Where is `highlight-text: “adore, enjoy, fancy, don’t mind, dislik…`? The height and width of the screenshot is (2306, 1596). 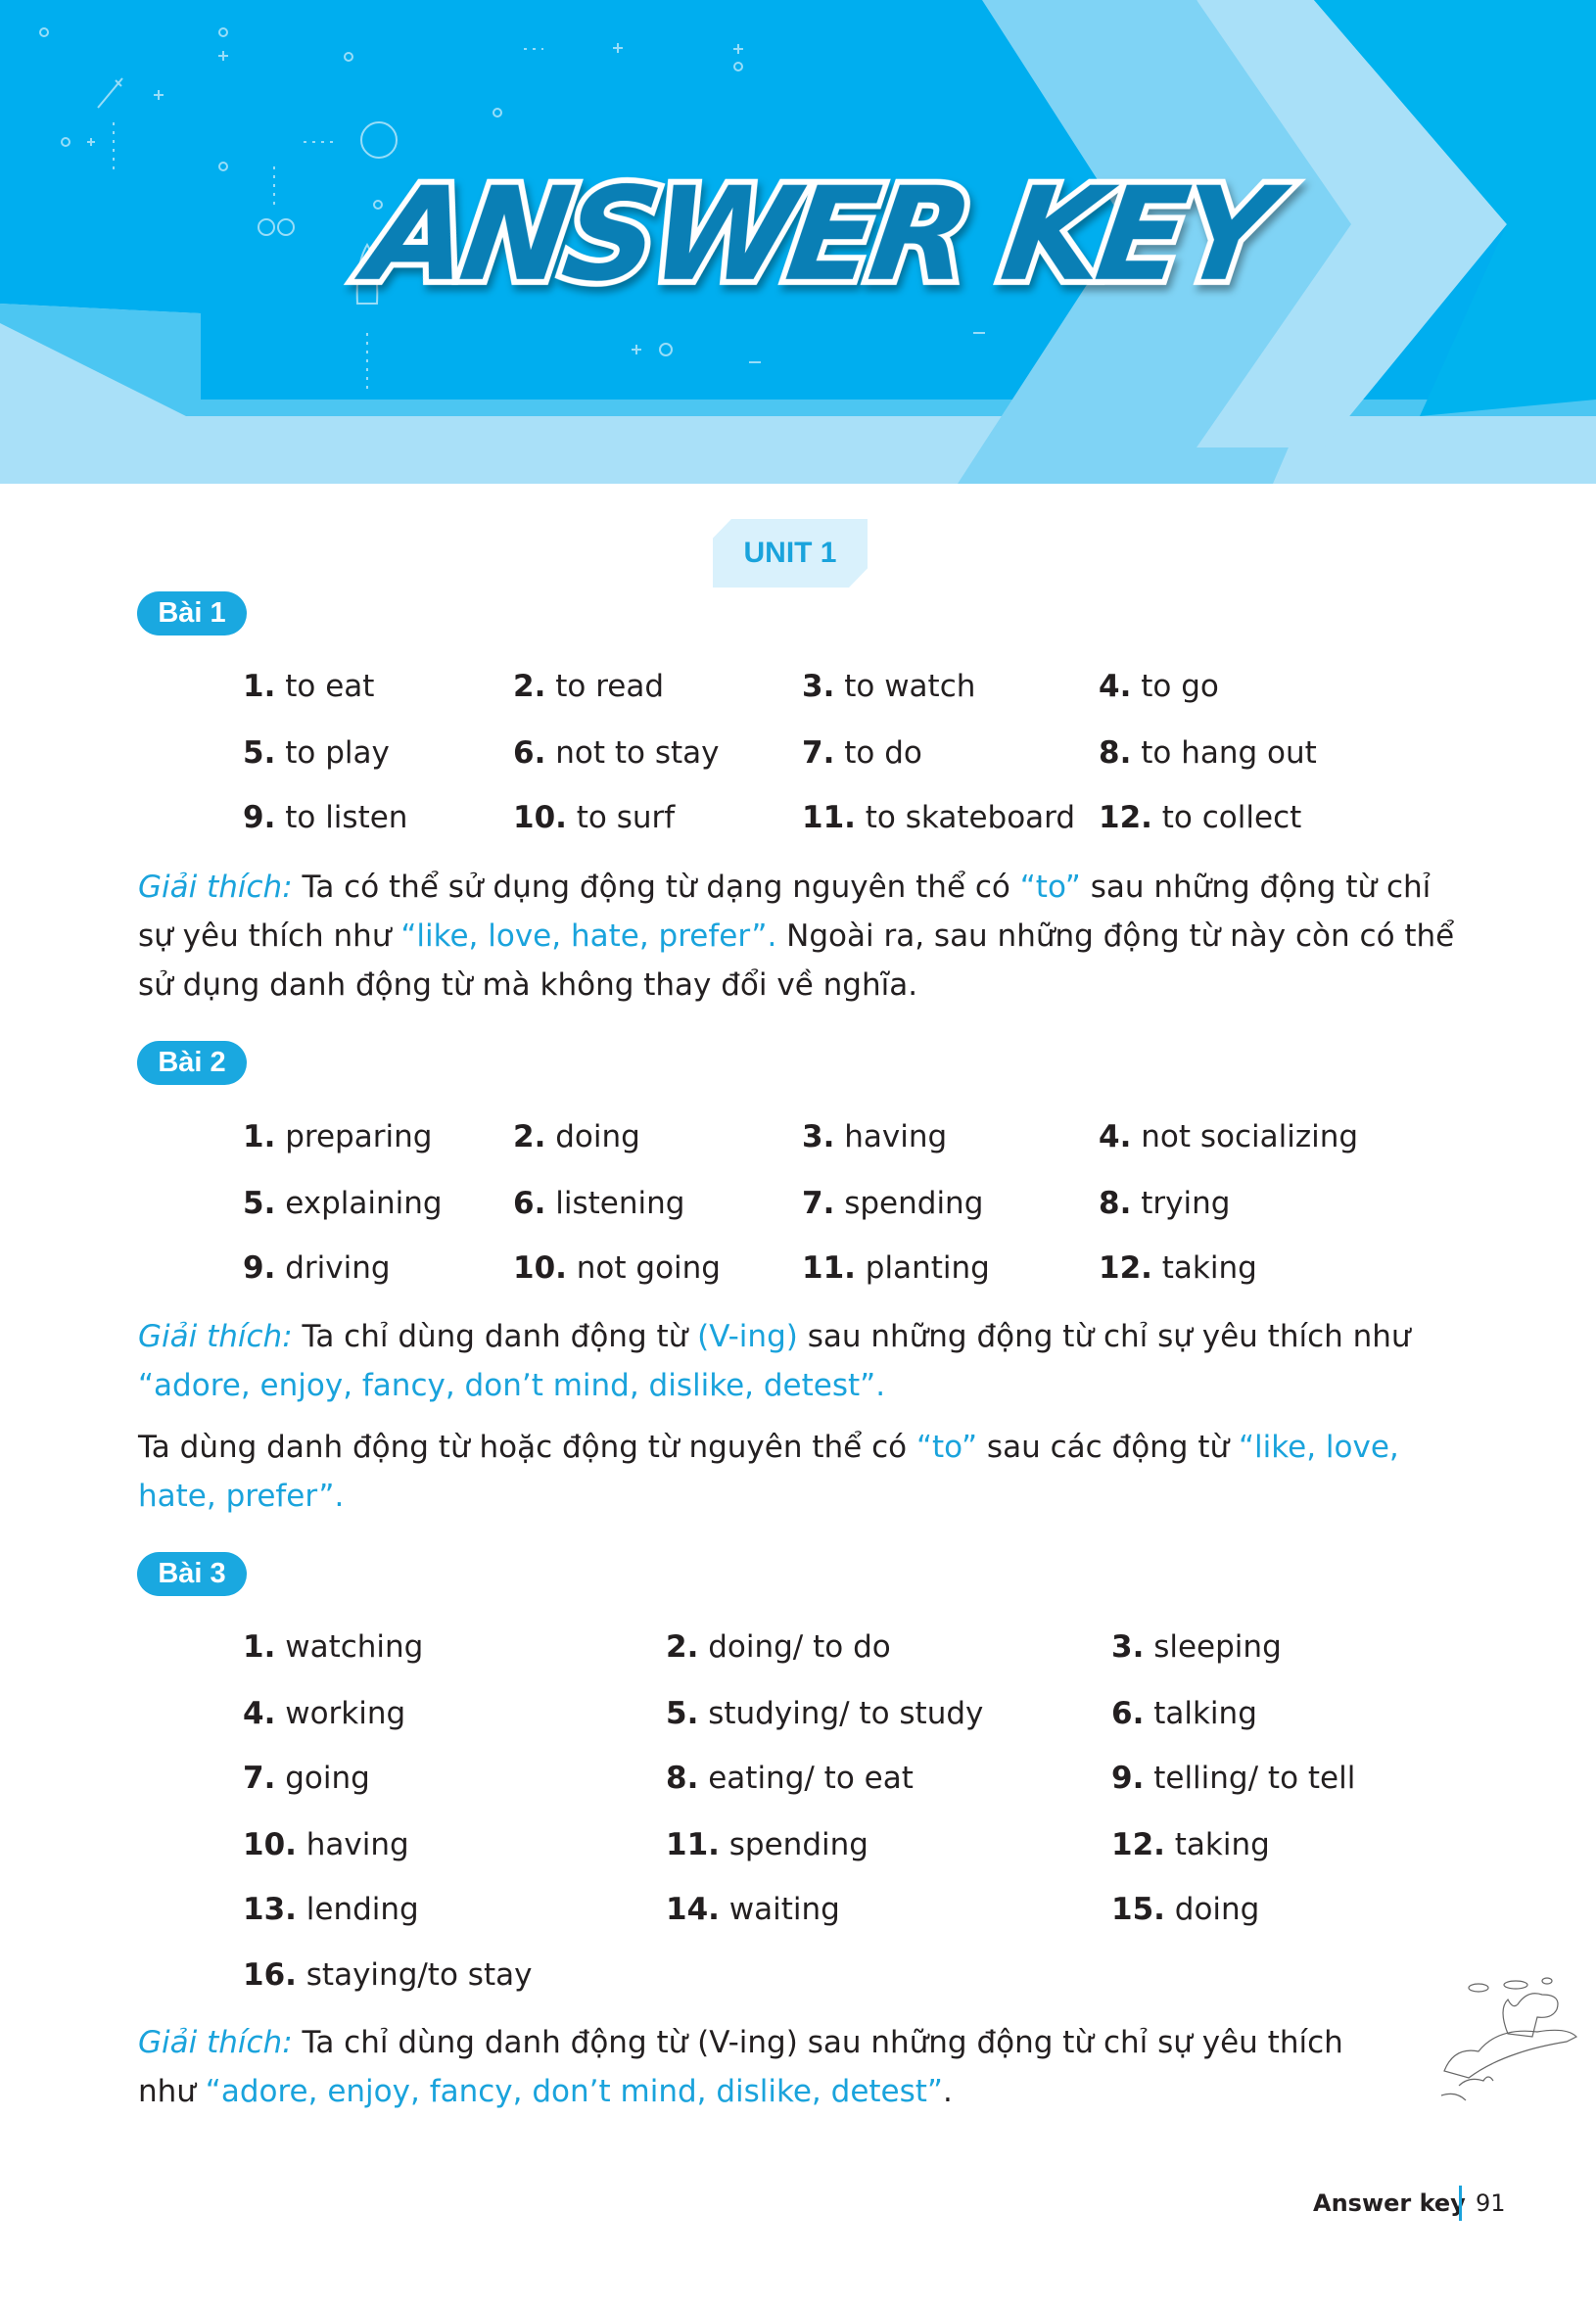 highlight-text: “adore, enjoy, fancy, don’t mind, dislik… is located at coordinates (512, 1385).